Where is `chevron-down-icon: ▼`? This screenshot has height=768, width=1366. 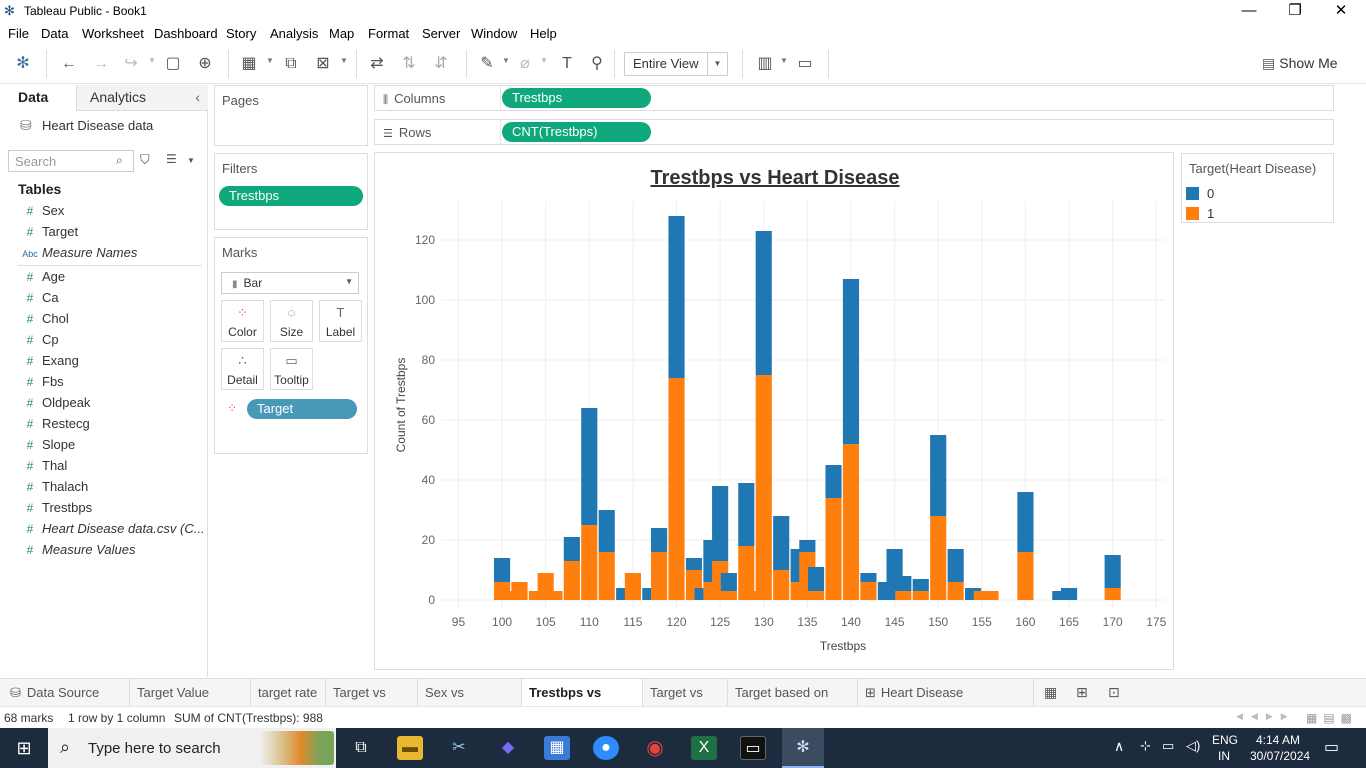
chevron-down-icon: ▼ is located at coordinates (191, 160).